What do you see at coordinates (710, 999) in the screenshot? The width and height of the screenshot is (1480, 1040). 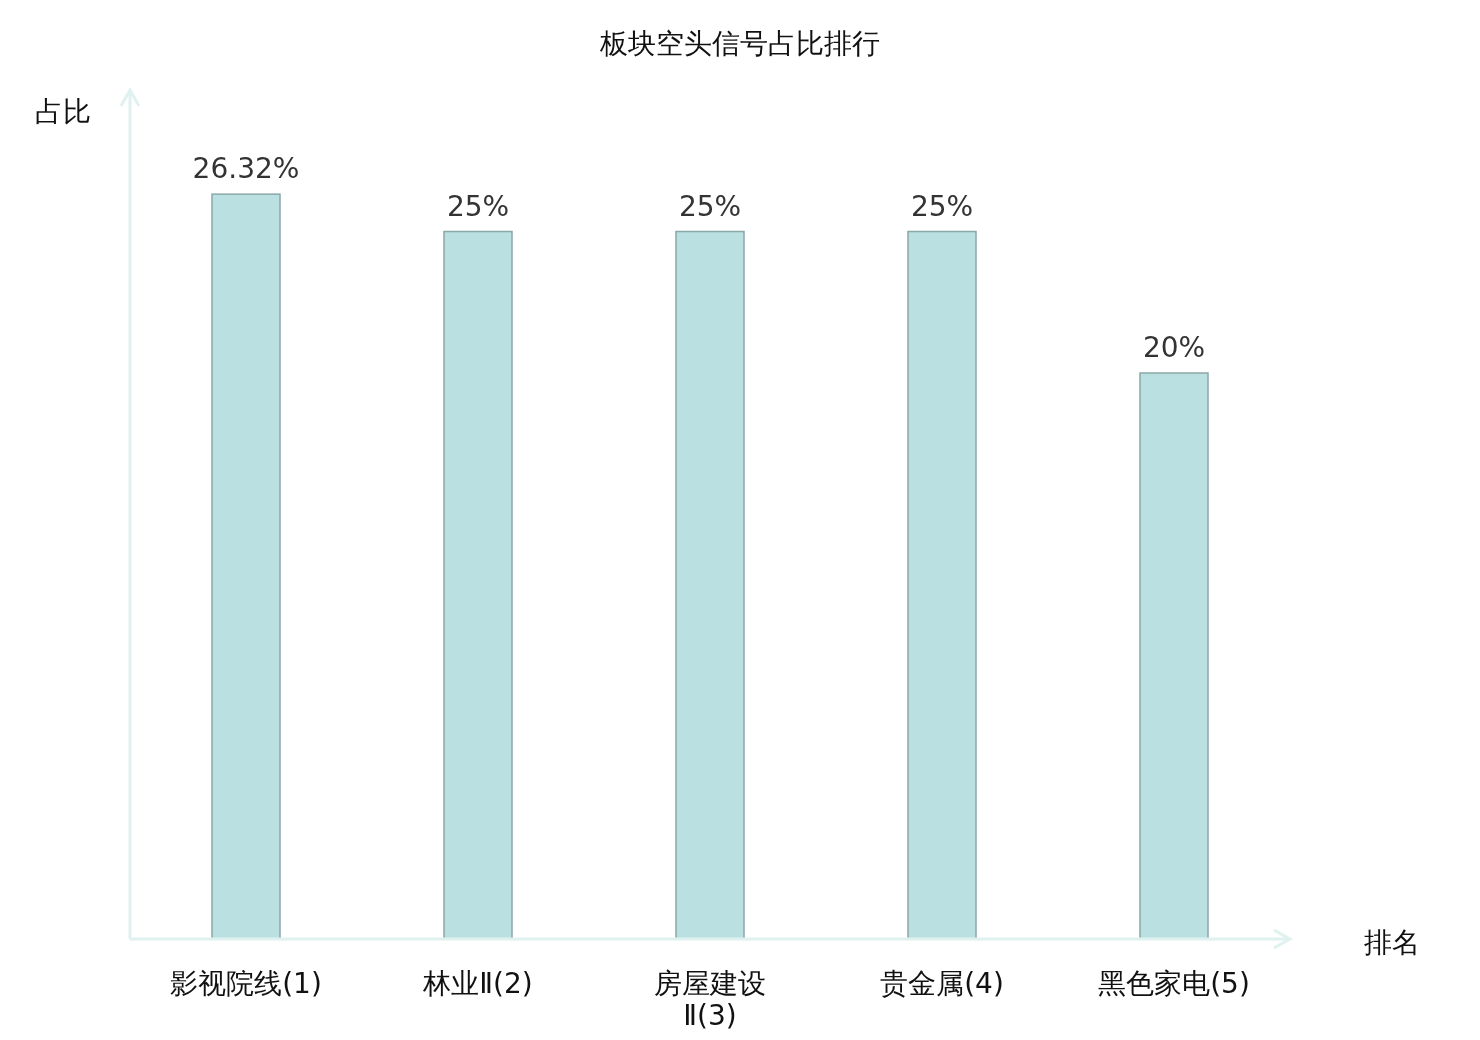 I see `x-tick-label: 房屋建设Ⅱ(3)` at bounding box center [710, 999].